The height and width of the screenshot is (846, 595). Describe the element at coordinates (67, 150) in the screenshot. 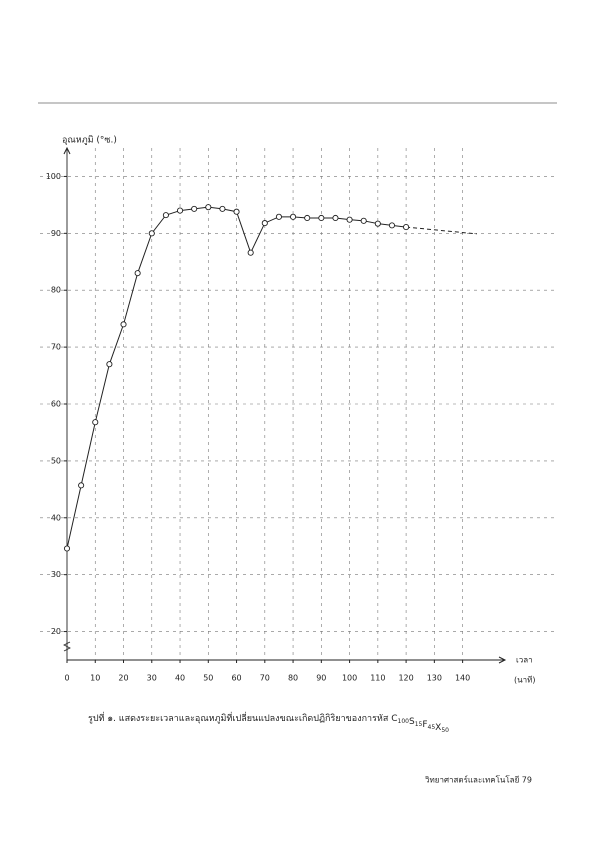

I see `y-axis-arrow` at that location.